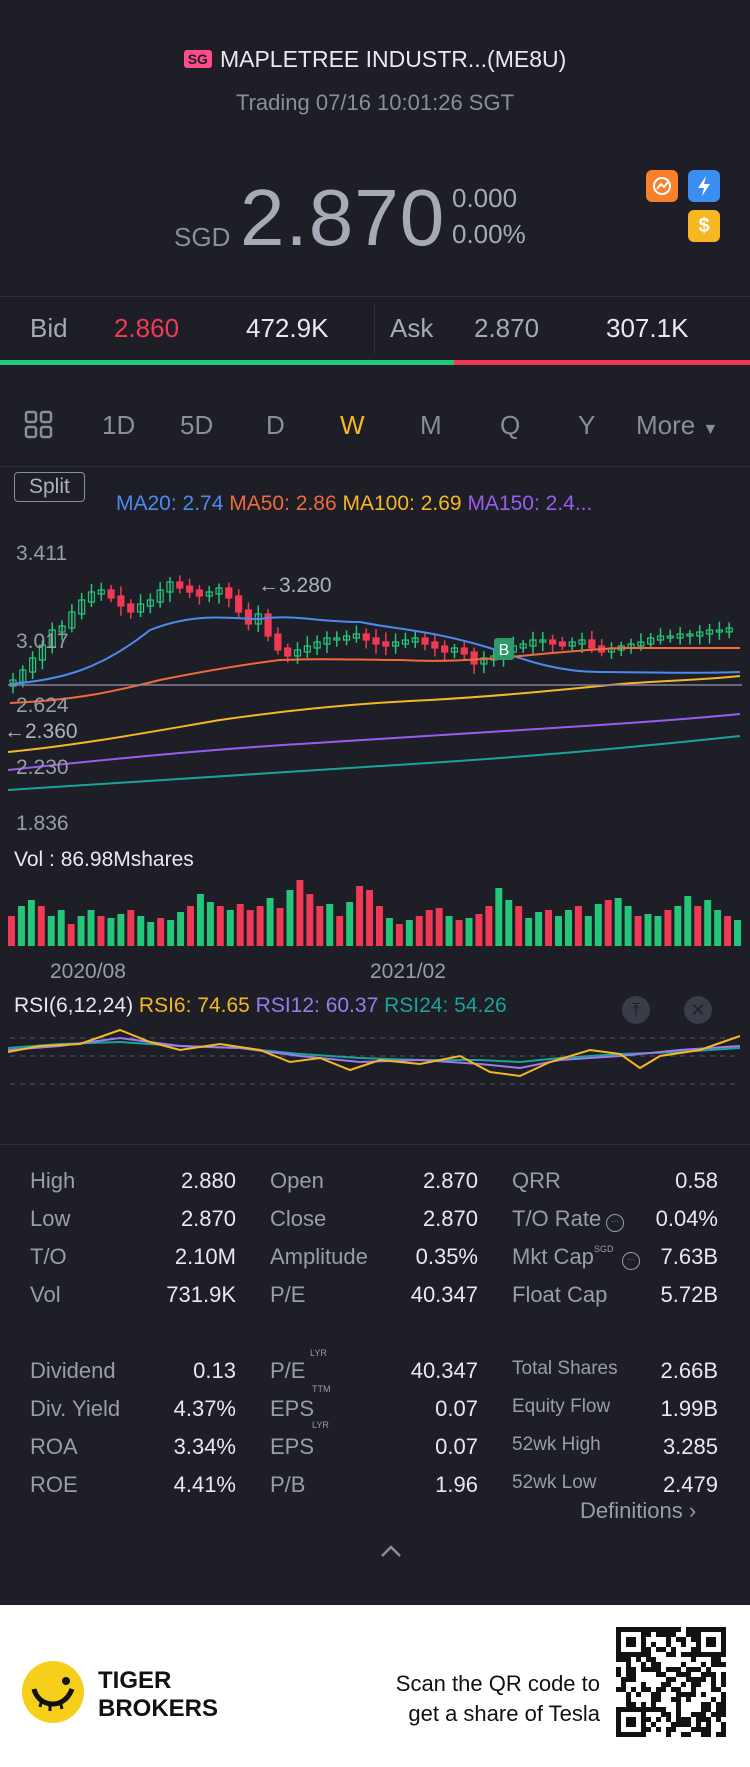 The width and height of the screenshot is (750, 1767). What do you see at coordinates (39, 427) in the screenshot?
I see `layout-grid-icon` at bounding box center [39, 427].